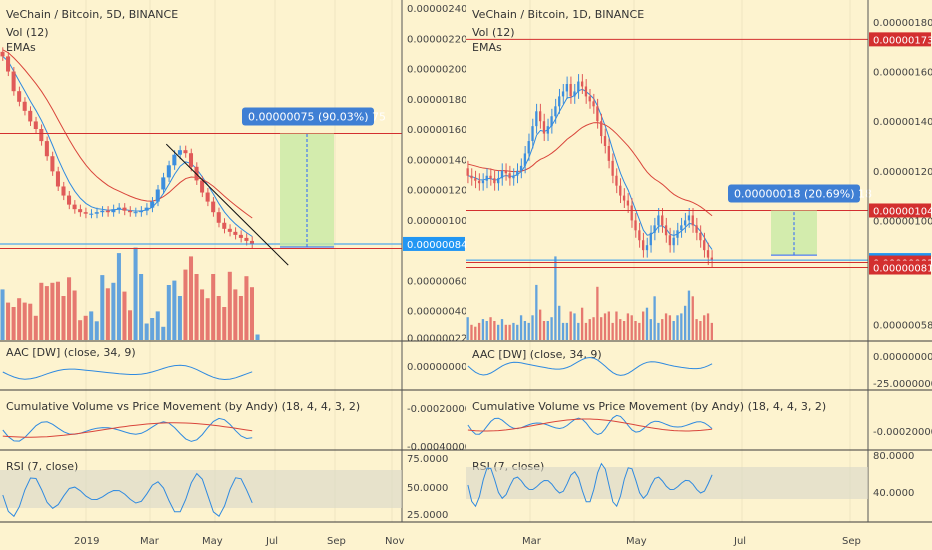 Image resolution: width=932 pixels, height=550 pixels. I want to click on oscillator-line, so click(127, 495).